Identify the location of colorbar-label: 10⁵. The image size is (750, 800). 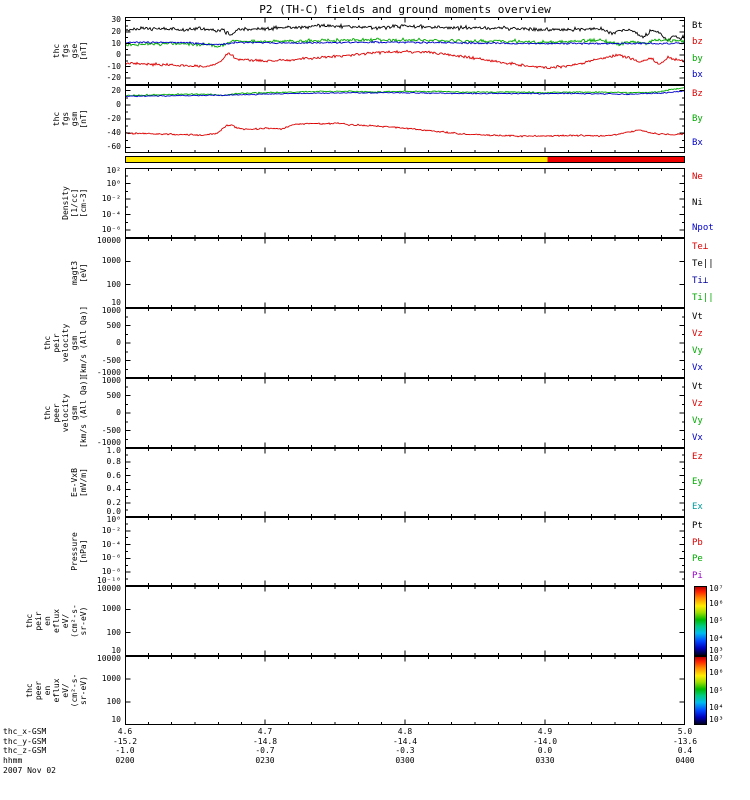
(716, 620).